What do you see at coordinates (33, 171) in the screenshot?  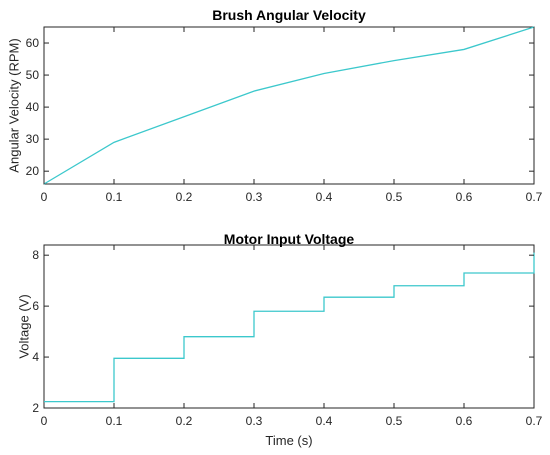 I see `y-tick-label: 20` at bounding box center [33, 171].